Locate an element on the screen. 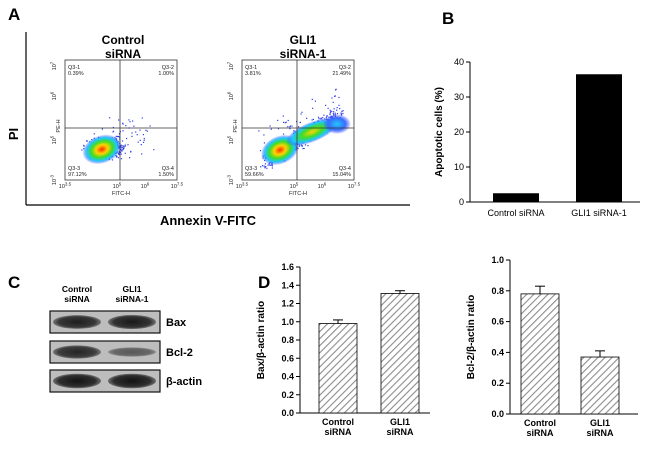 The width and height of the screenshot is (664, 450). flow-plot-title: Control is located at coordinates (123, 40).